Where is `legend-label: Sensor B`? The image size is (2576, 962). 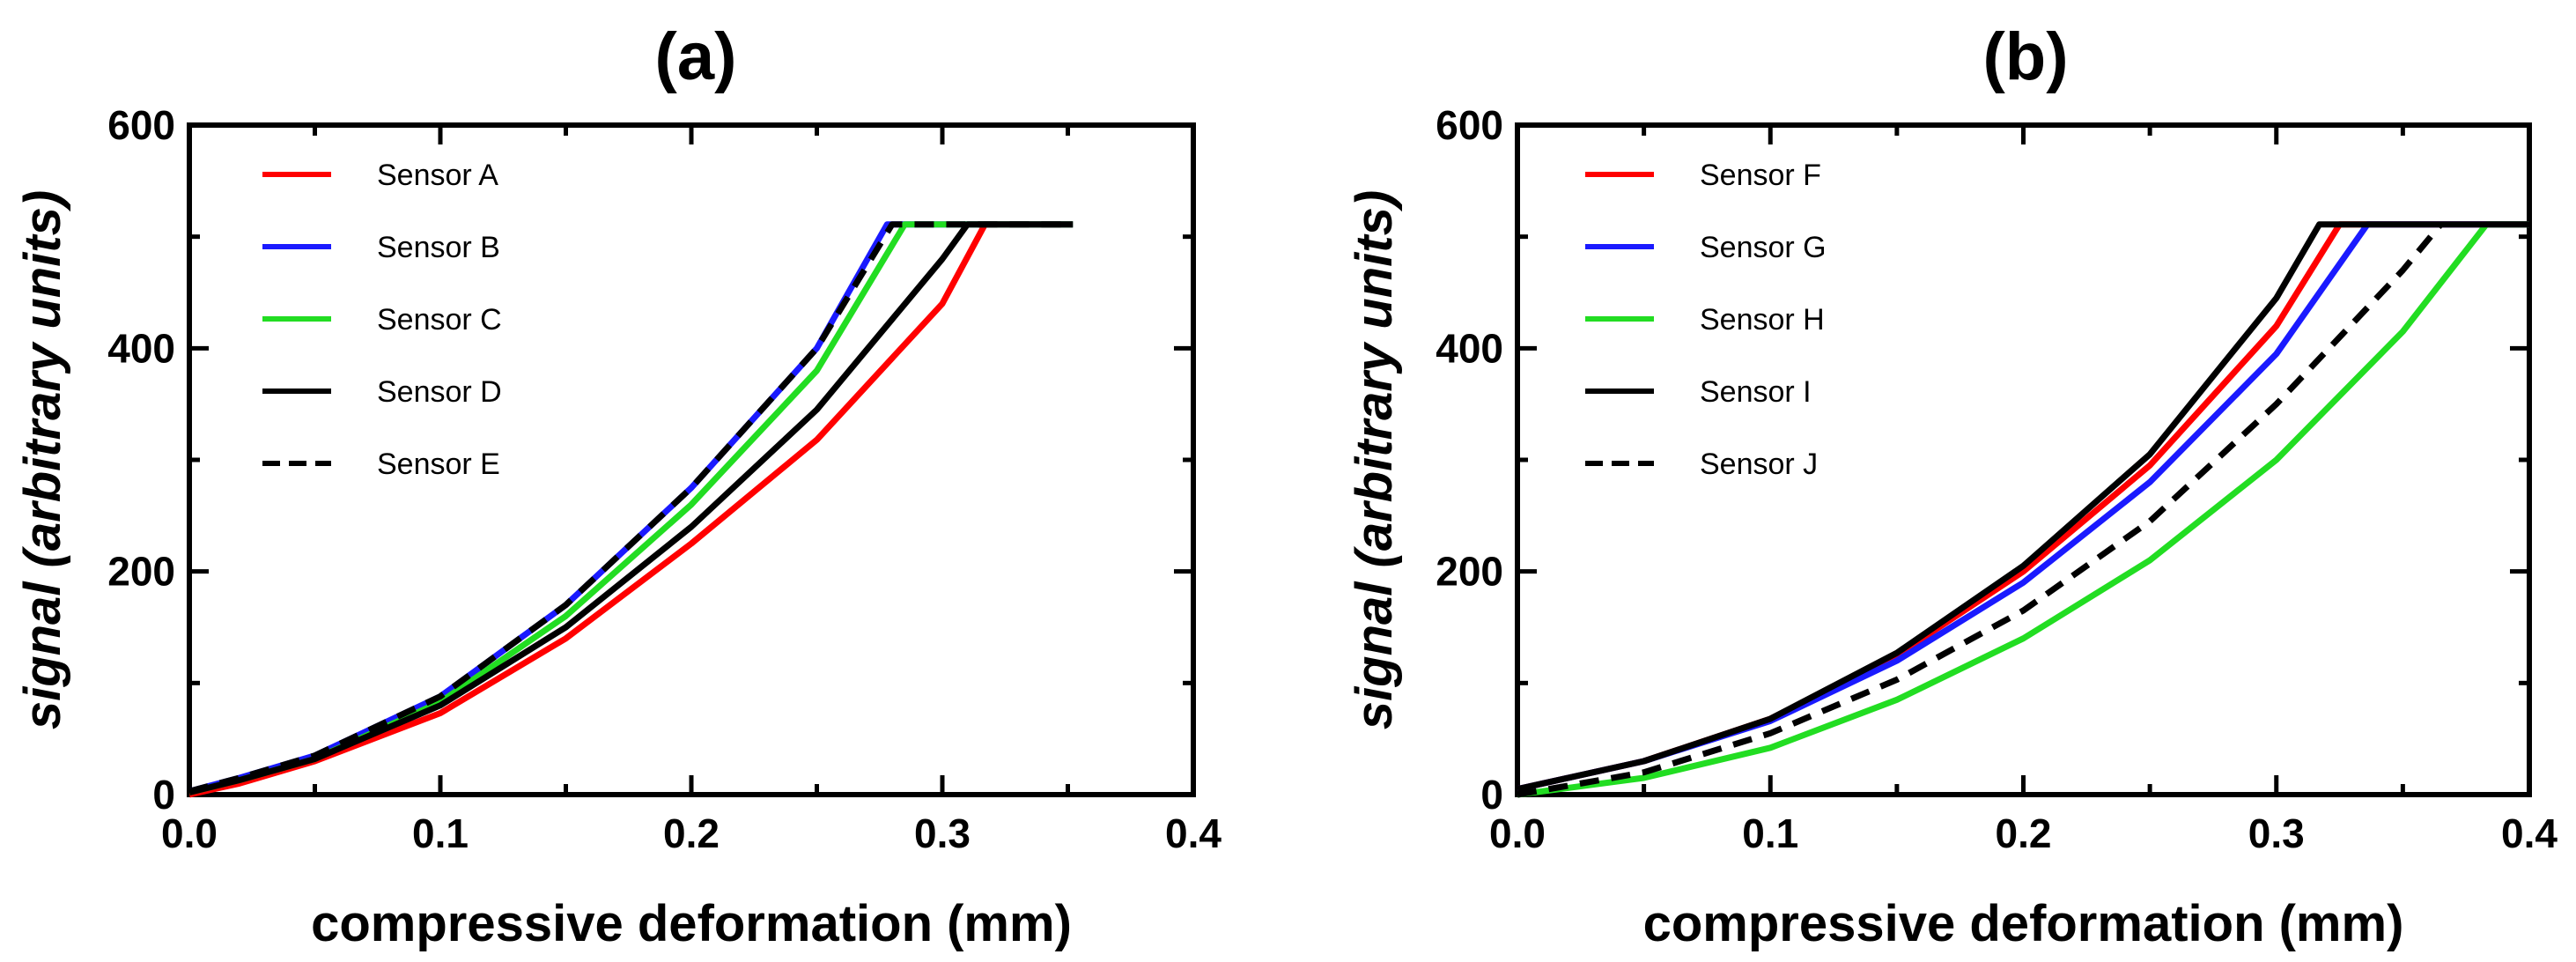
legend-label: Sensor B is located at coordinates (438, 247).